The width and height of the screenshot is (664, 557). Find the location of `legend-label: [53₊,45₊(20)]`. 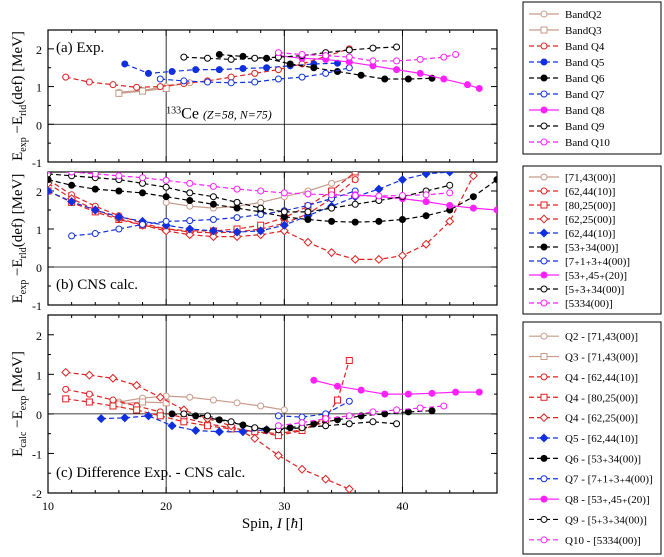

legend-label: [53₊,45₊(20)] is located at coordinates (596, 276).